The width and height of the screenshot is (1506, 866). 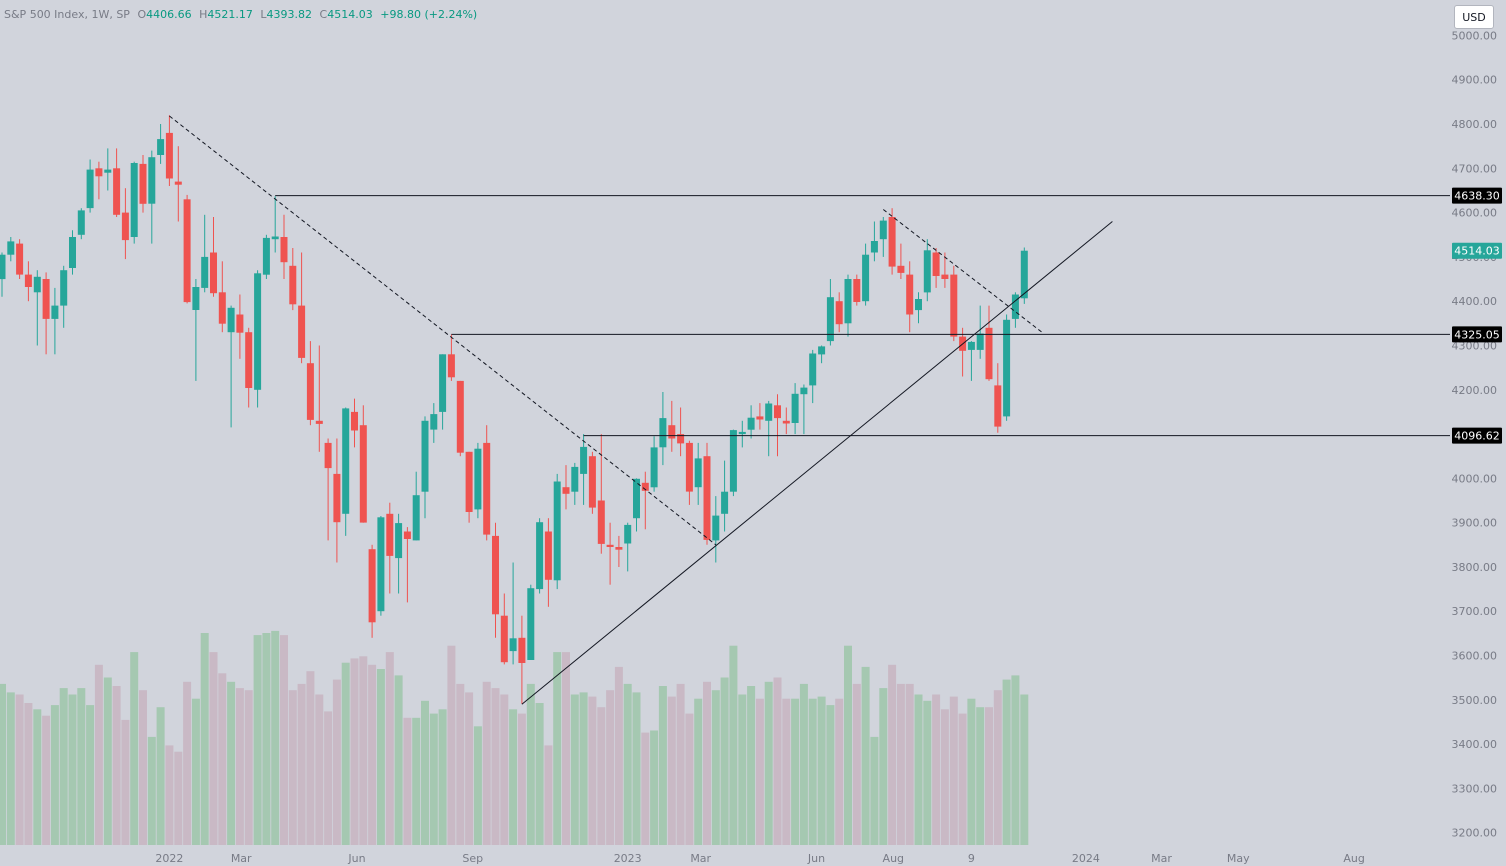 I want to click on time-tick-label: Jun, so click(x=816, y=858).